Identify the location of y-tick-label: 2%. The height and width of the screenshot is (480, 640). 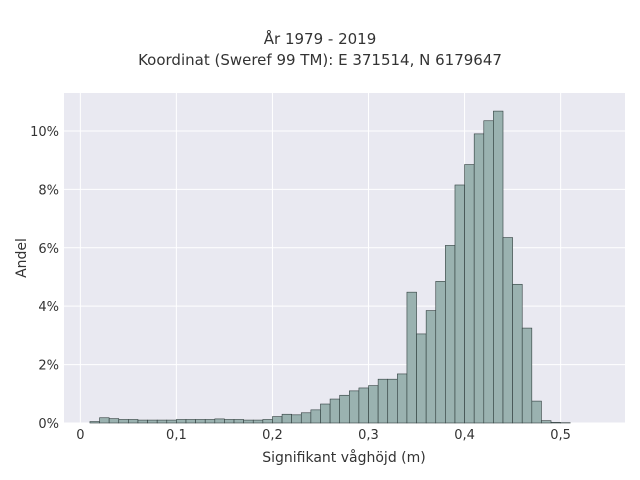
(48, 366).